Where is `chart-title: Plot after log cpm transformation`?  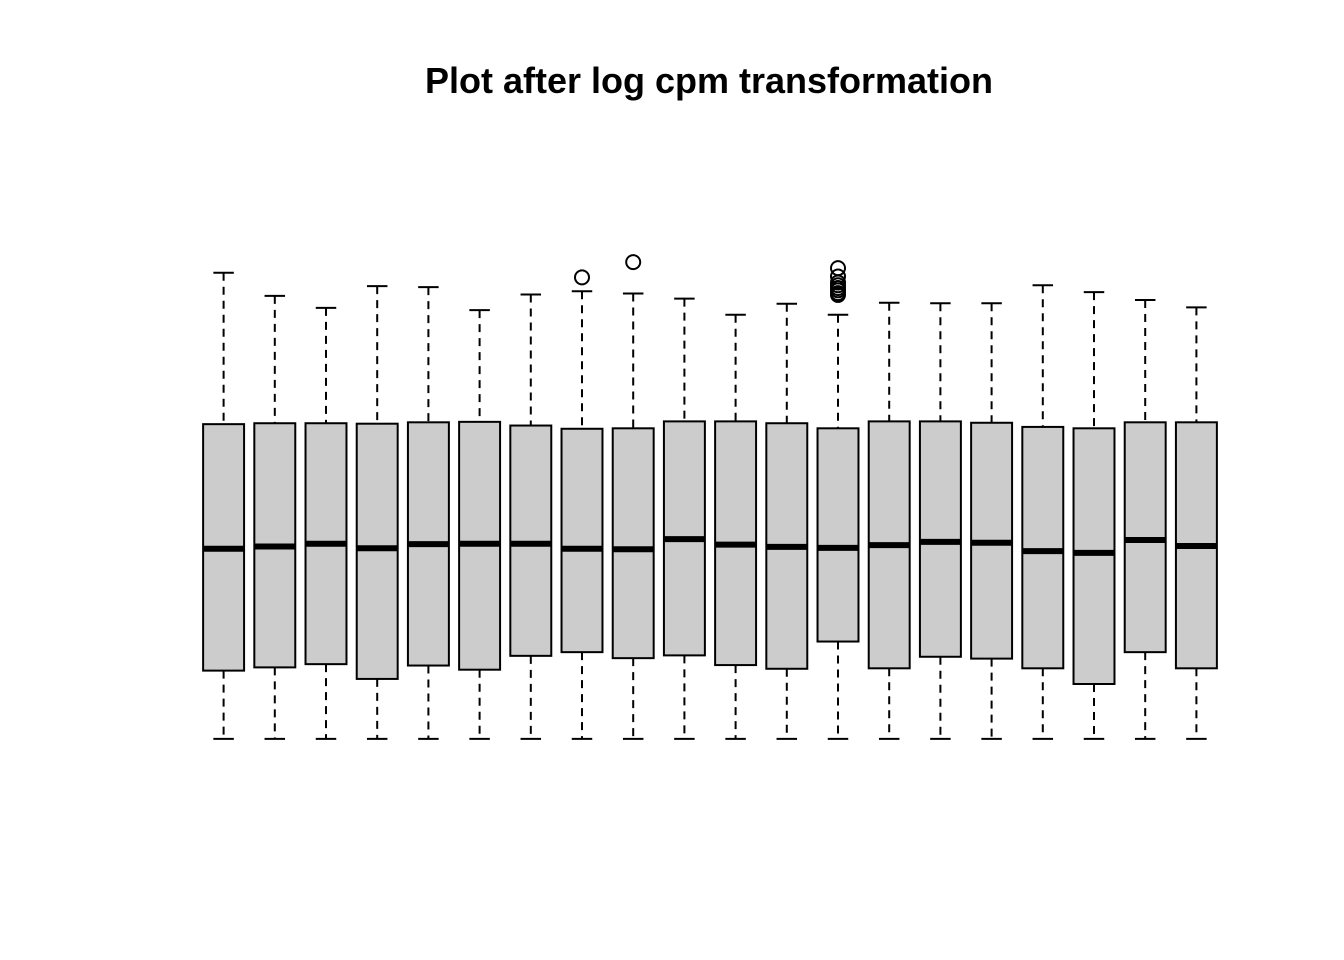 chart-title: Plot after log cpm transformation is located at coordinates (709, 80).